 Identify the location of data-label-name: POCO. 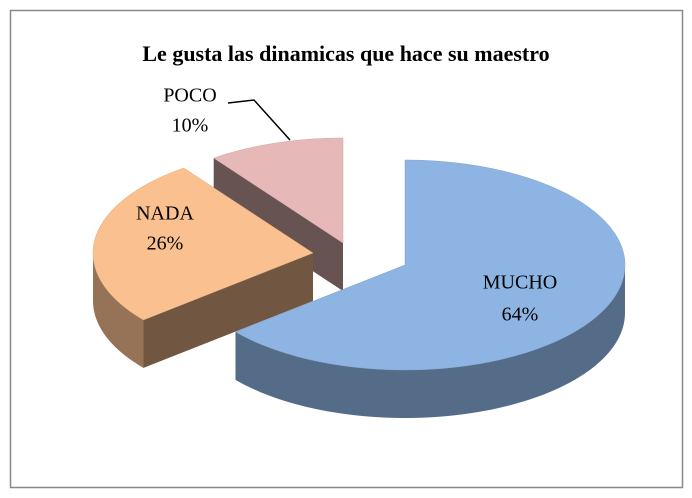
(189, 96).